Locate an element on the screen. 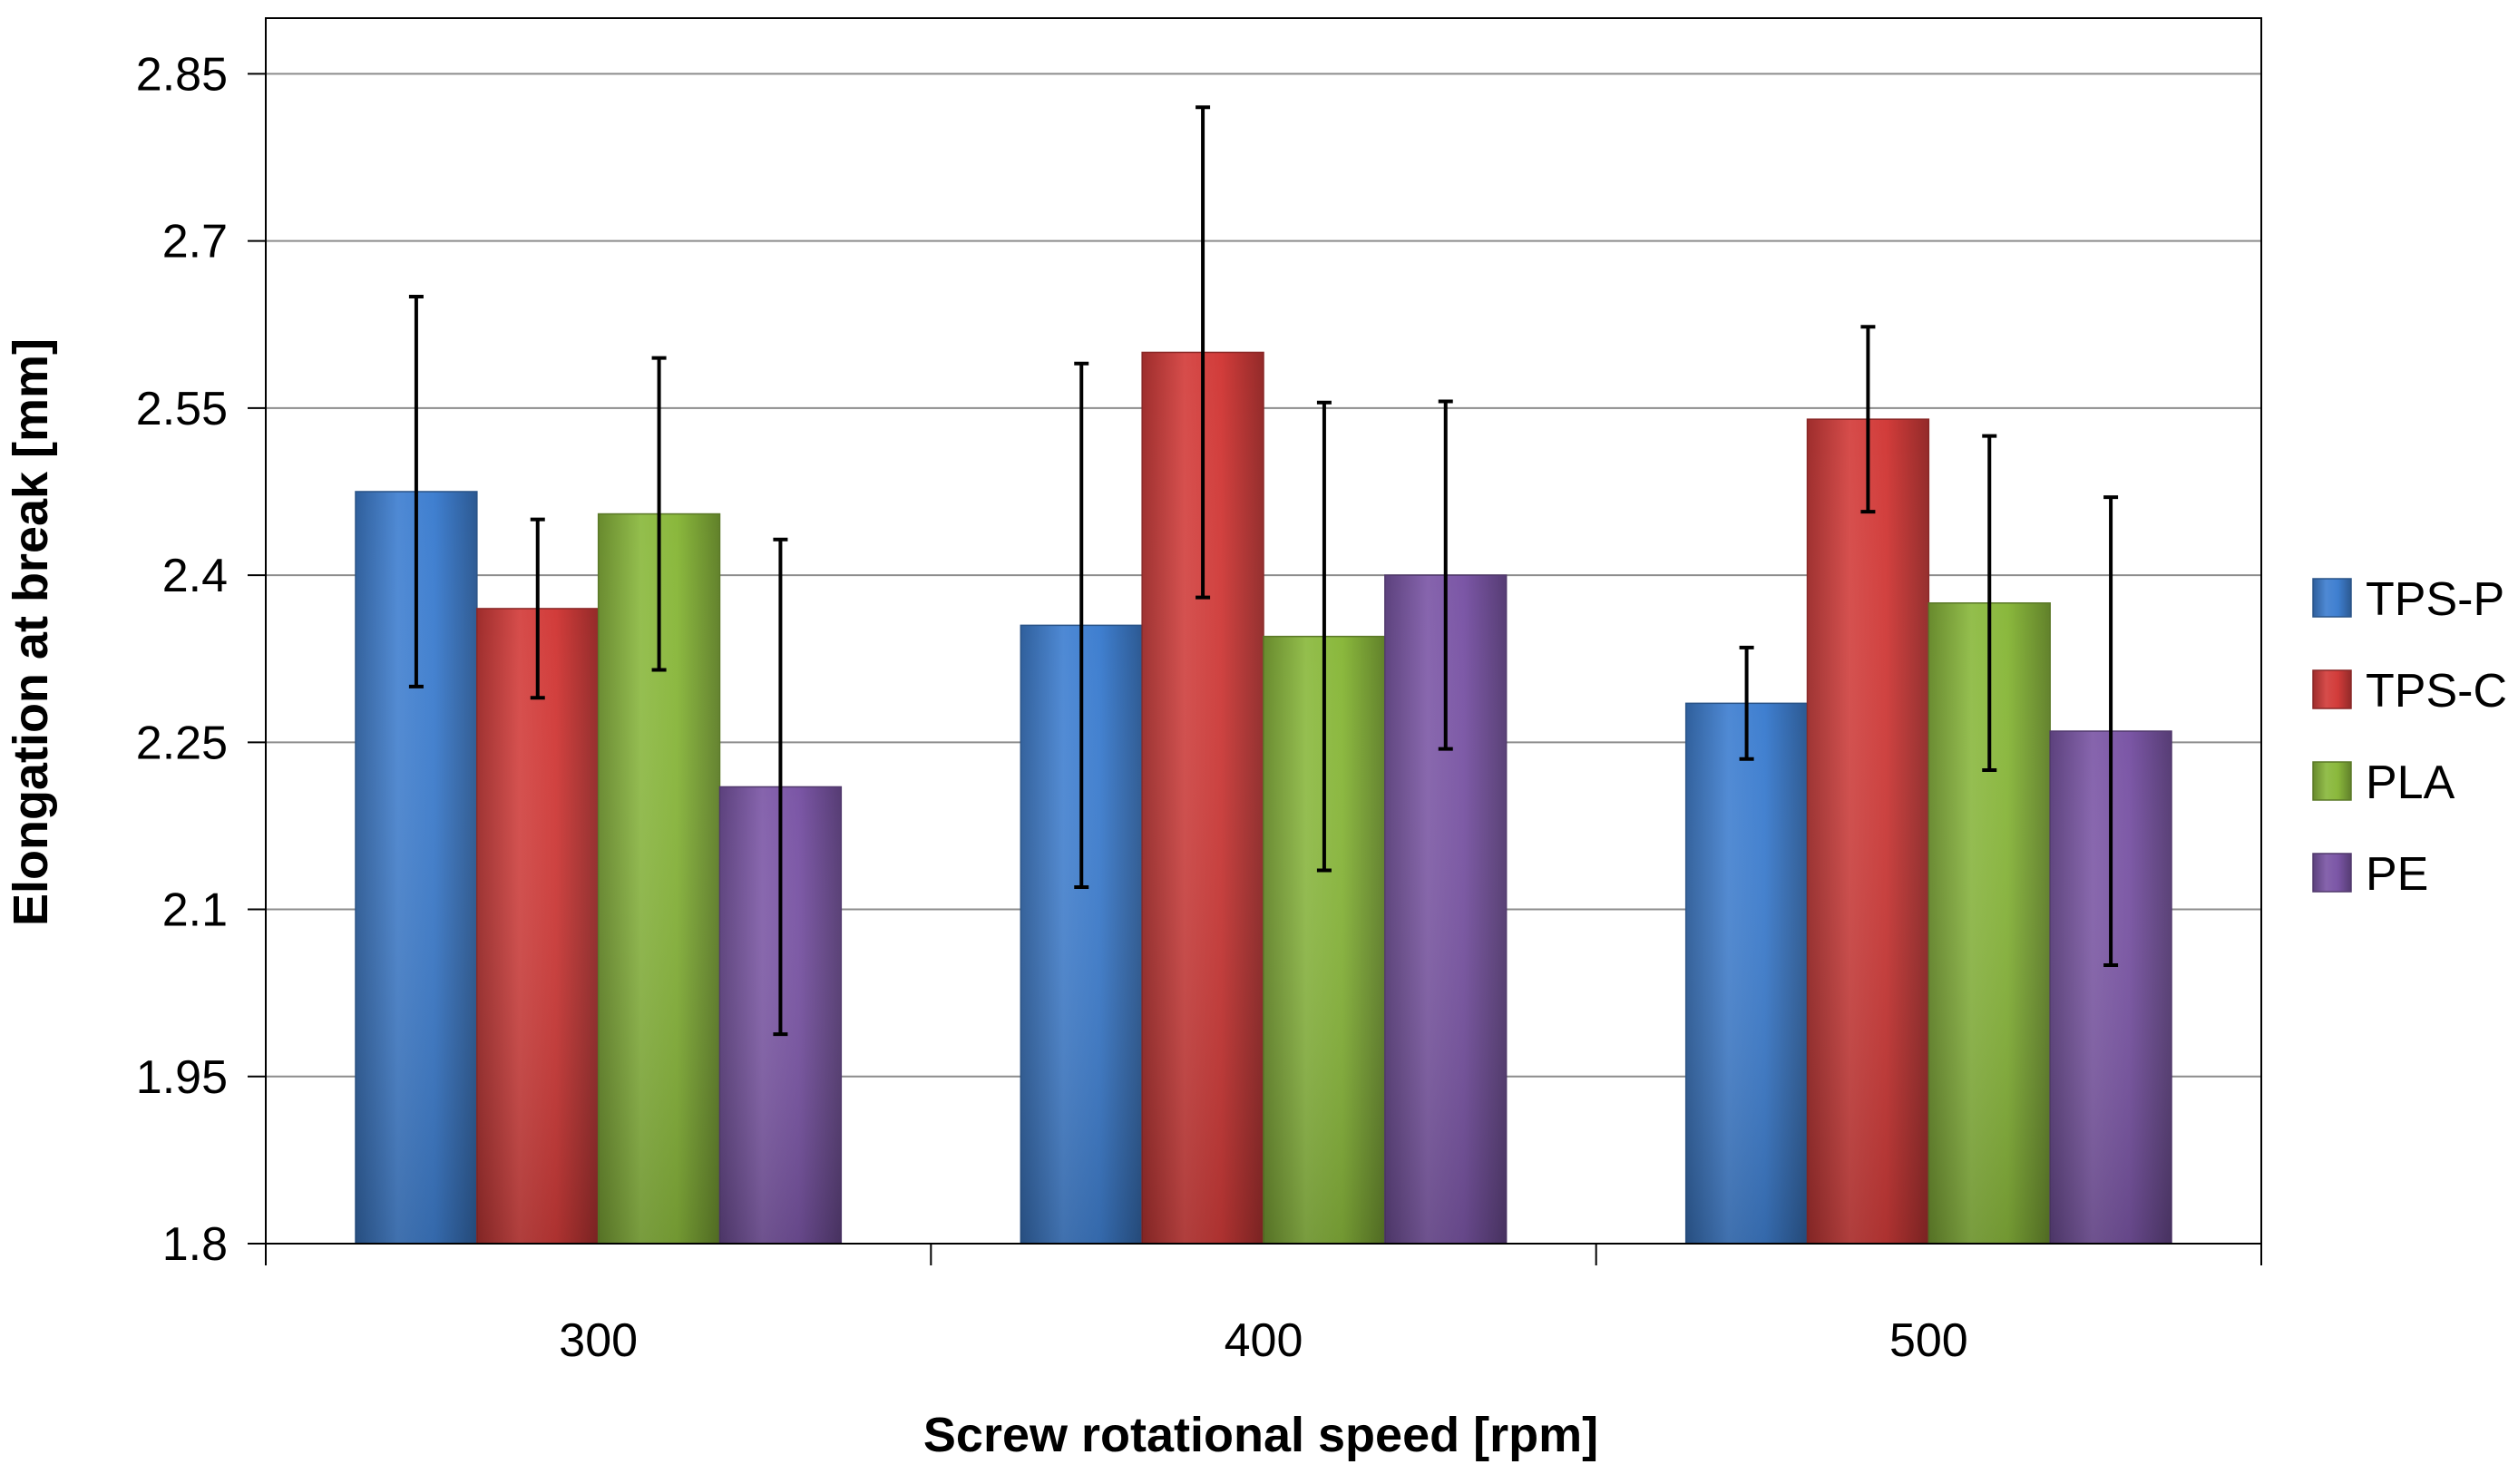 Image resolution: width=2518 pixels, height=1484 pixels. legend-item-tps-p: TPS-P is located at coordinates (2408, 599).